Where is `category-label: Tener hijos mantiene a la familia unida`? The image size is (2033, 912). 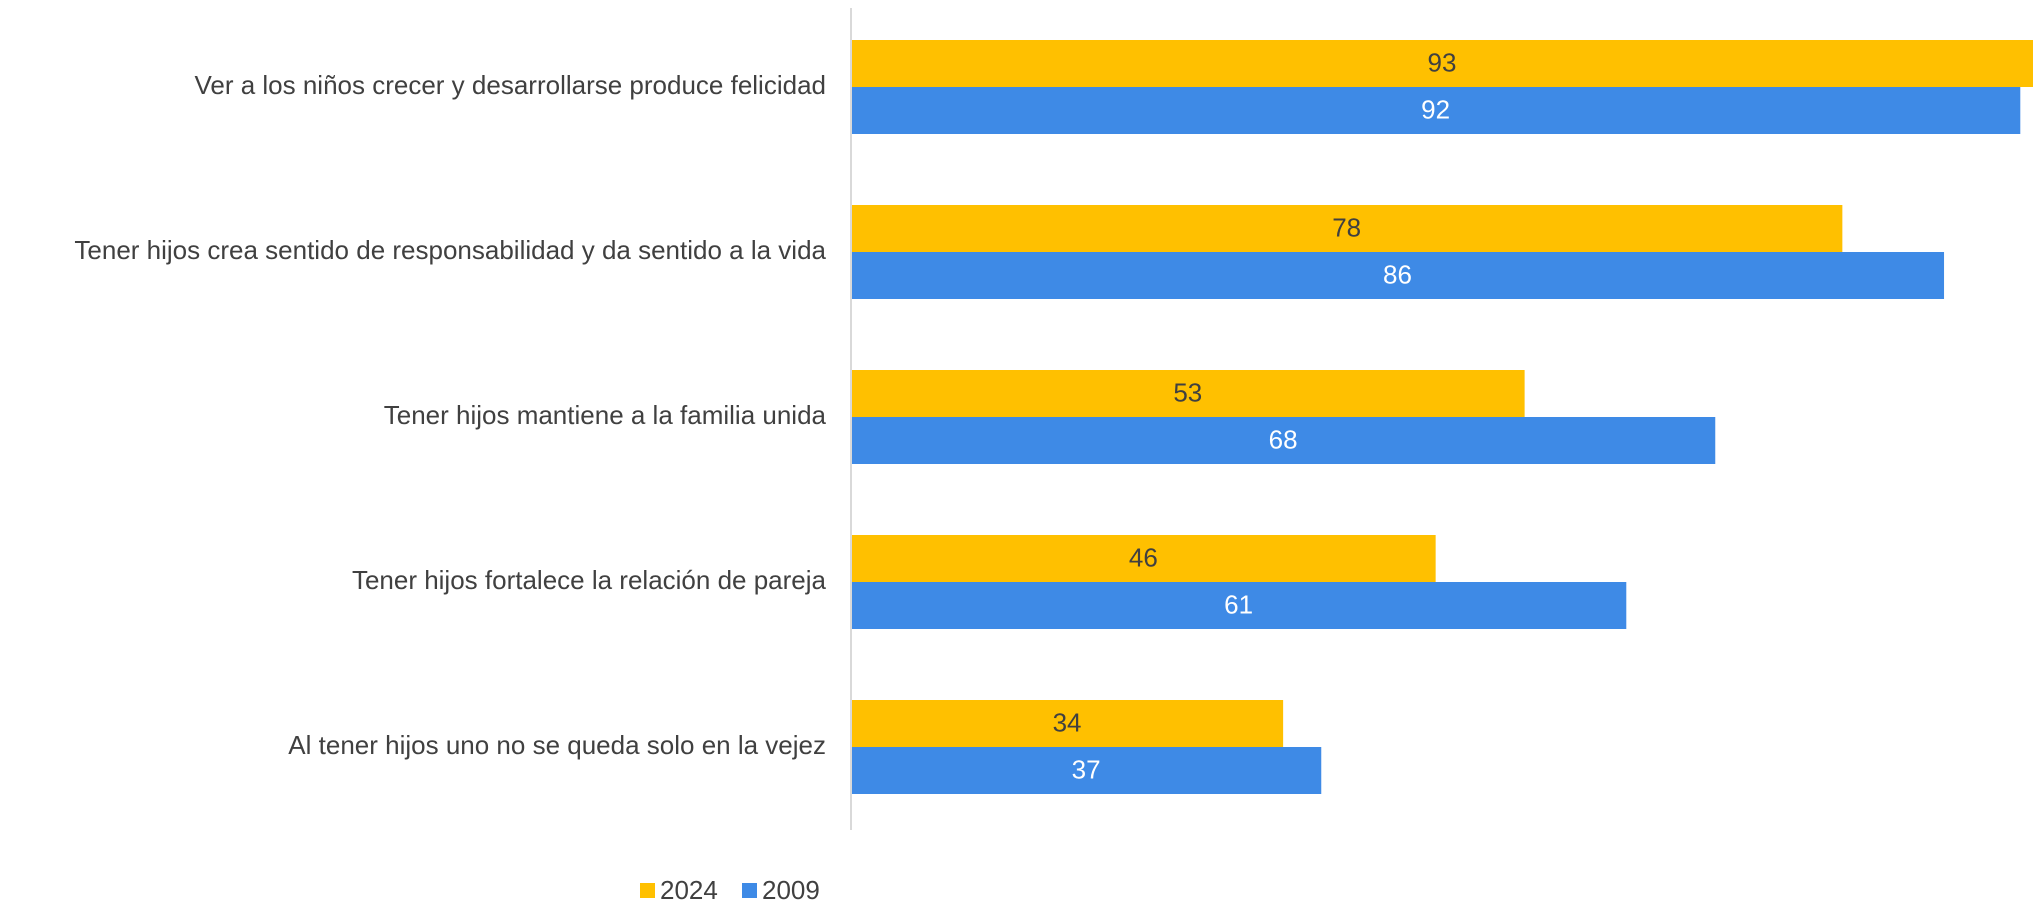 category-label: Tener hijos mantiene a la familia unida is located at coordinates (605, 415).